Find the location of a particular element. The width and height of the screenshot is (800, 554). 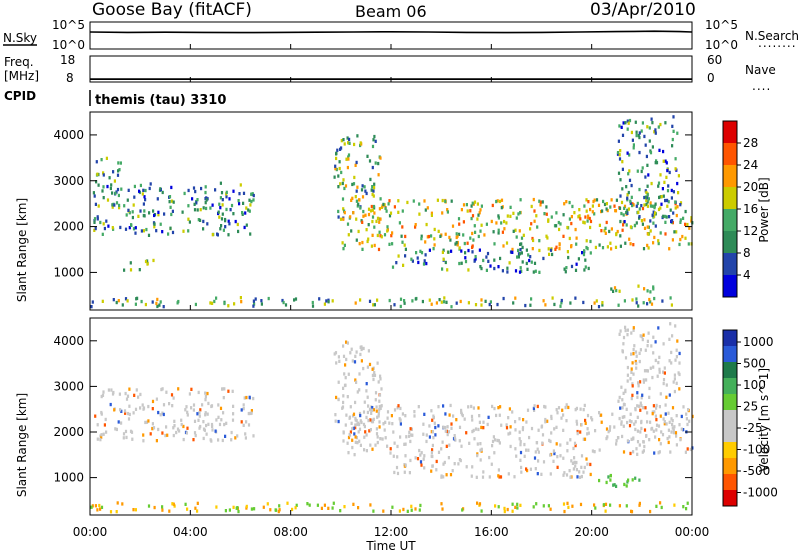

y-tick-label: 2000 is located at coordinates (68, 227).